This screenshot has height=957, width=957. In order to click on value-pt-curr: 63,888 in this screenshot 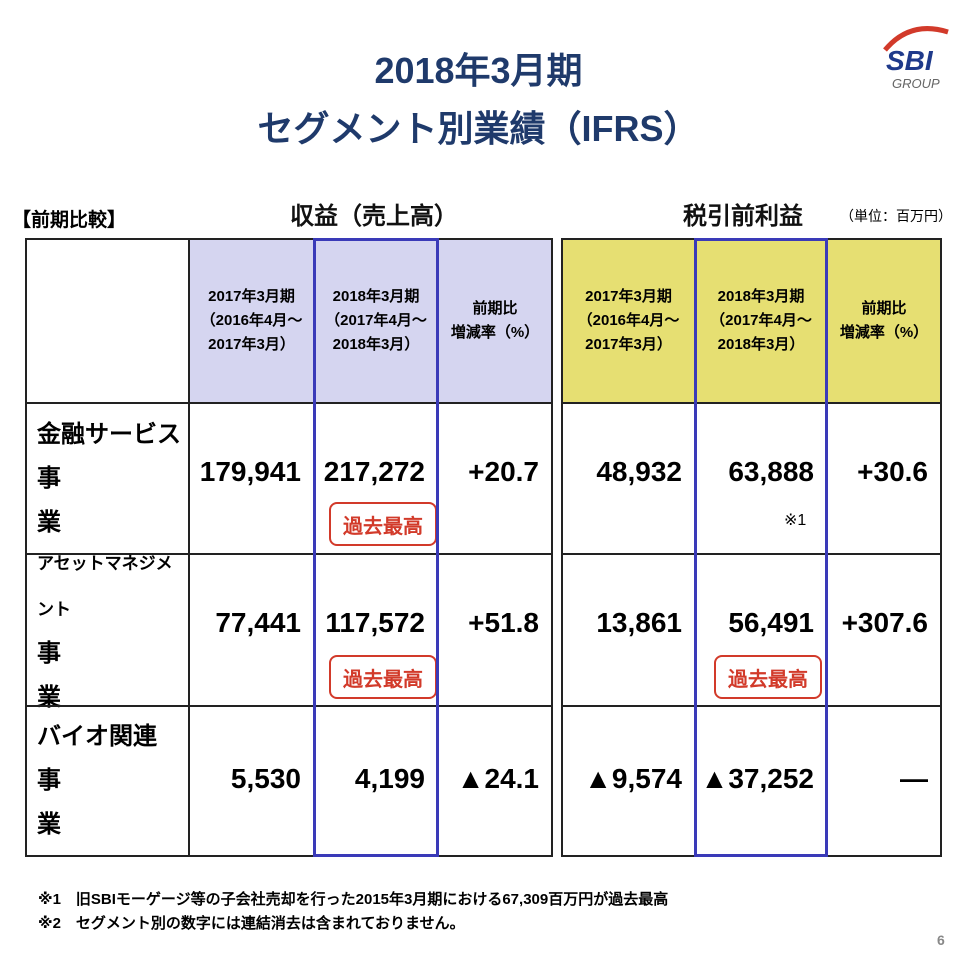, I will do `click(761, 478)`.